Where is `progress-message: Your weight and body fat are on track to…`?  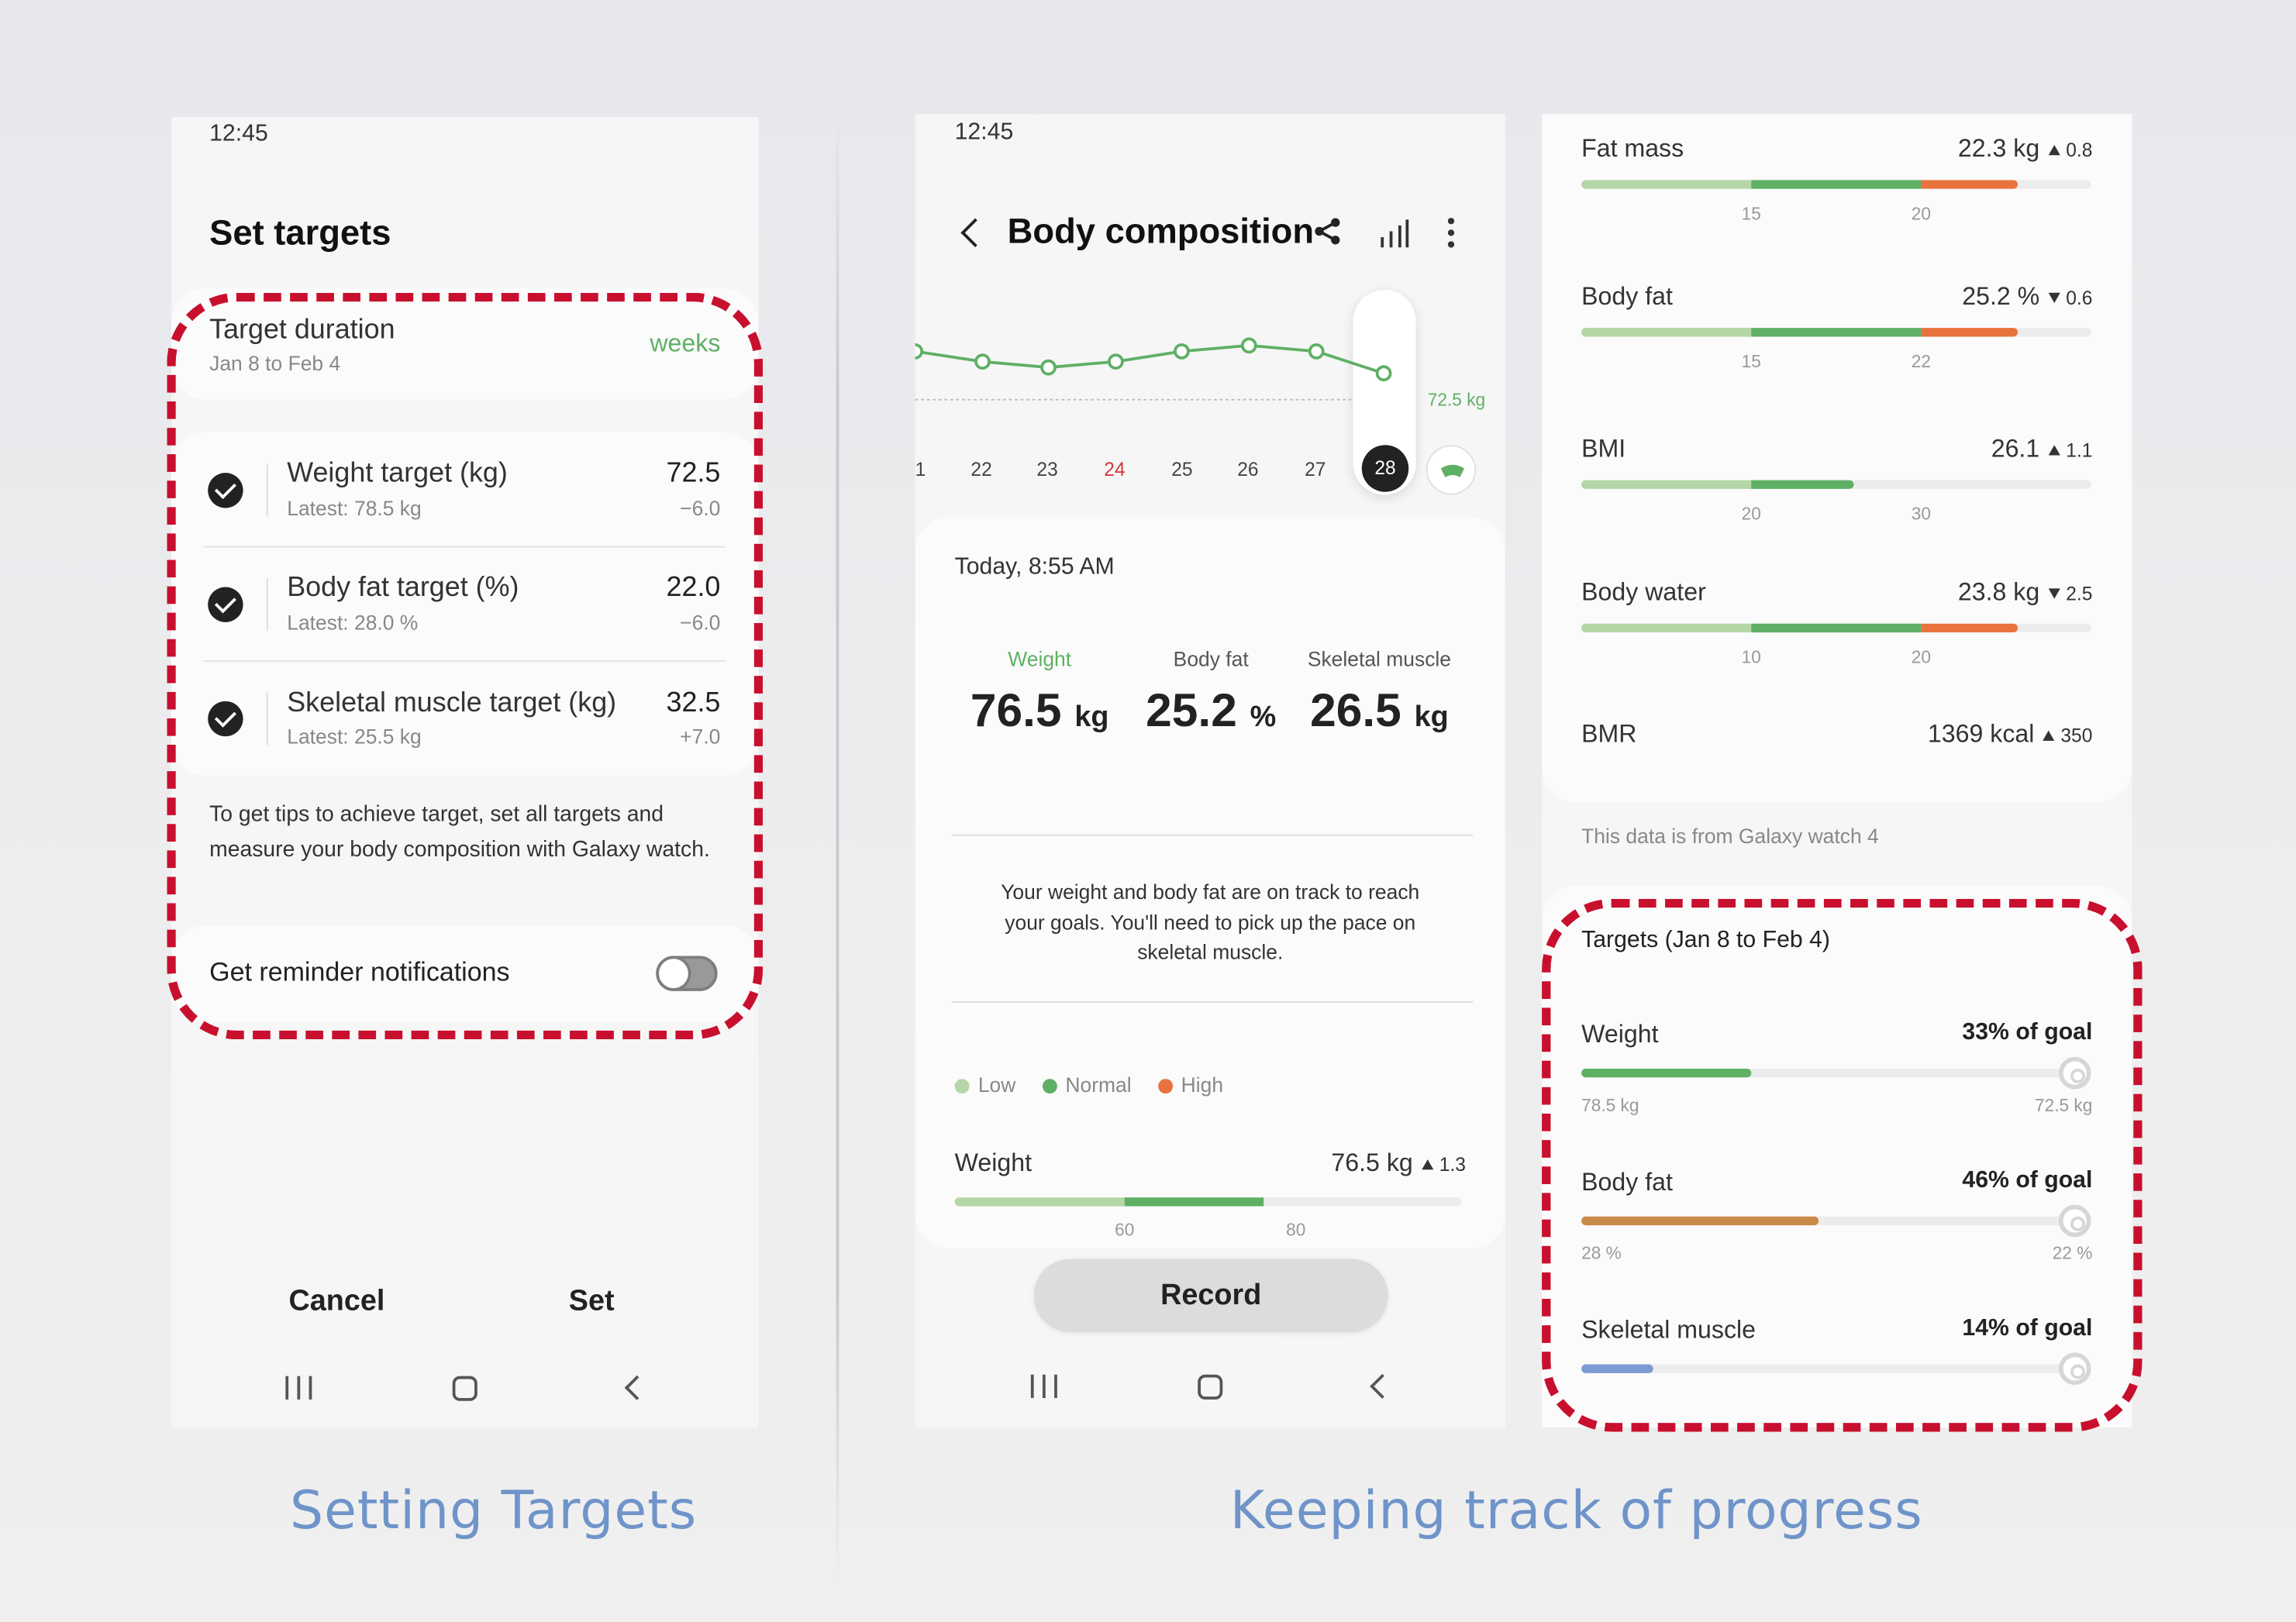 progress-message: Your weight and body fat are on track to… is located at coordinates (1210, 921).